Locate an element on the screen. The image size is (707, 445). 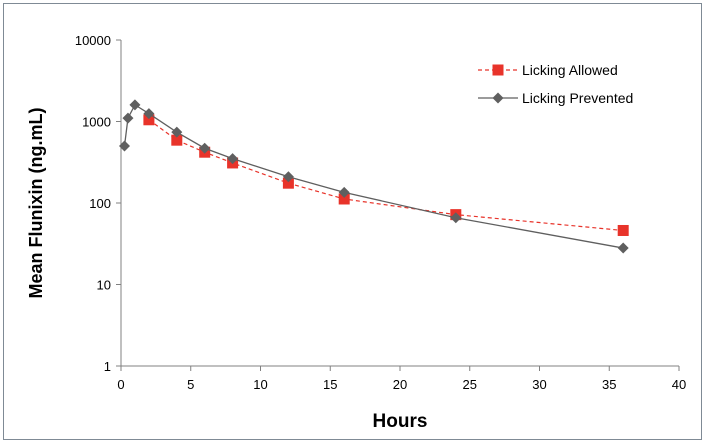
y-tick-label: 100 is located at coordinates (100, 203).